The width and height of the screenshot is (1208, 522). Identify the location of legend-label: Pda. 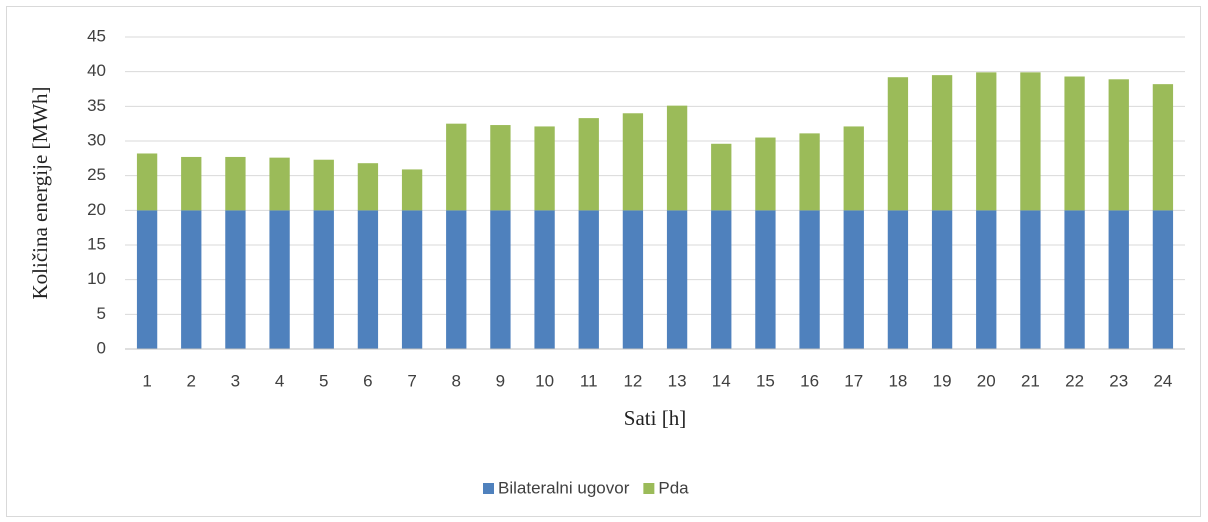
(673, 487).